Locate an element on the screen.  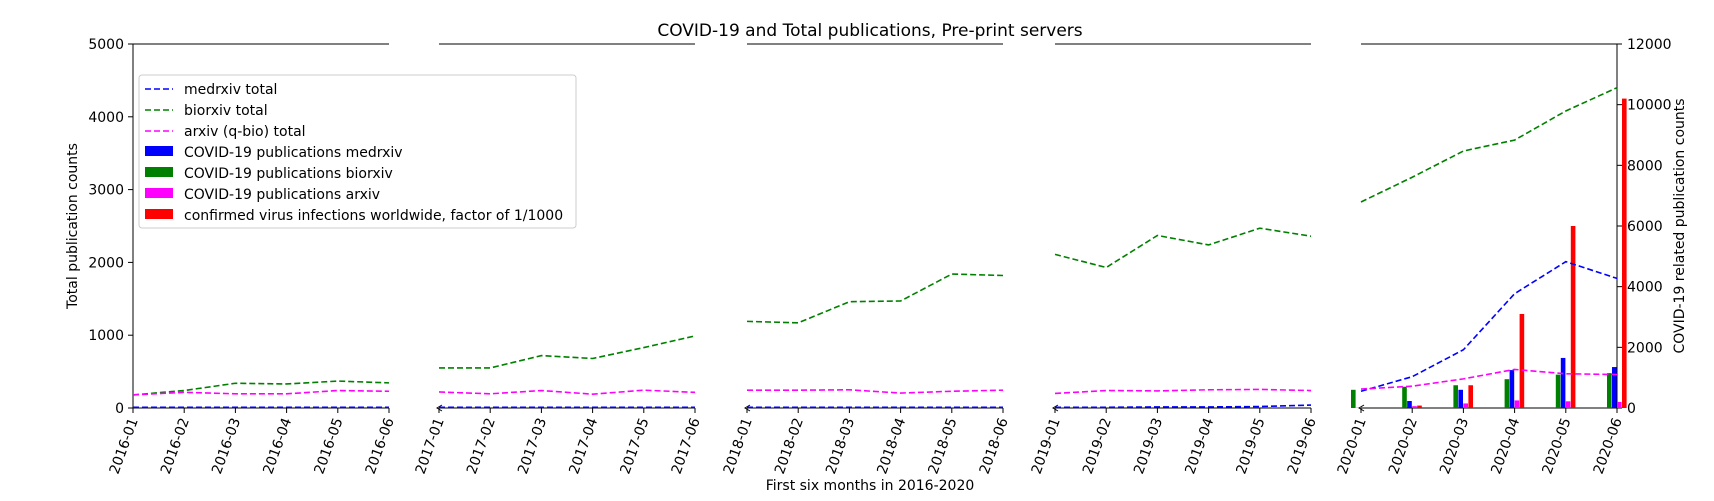
x-axis-title: First six months in 2016-2020 is located at coordinates (870, 486).